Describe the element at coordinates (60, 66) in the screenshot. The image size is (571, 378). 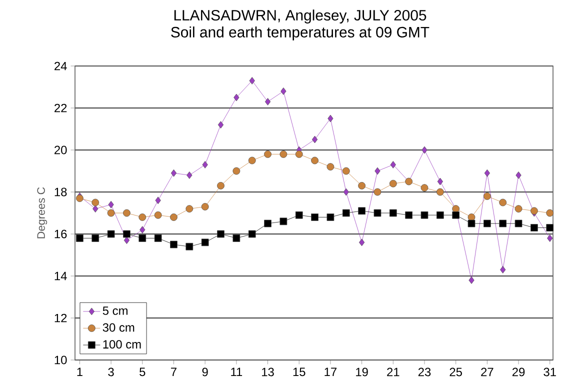
I see `y-tick-label: 24` at that location.